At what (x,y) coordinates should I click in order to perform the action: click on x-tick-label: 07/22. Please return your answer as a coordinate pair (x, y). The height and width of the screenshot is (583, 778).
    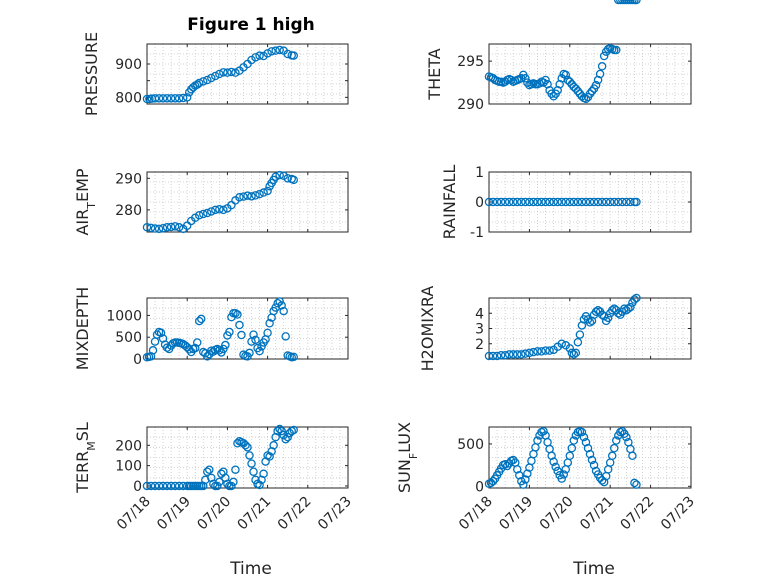
    Looking at the image, I should click on (295, 514).